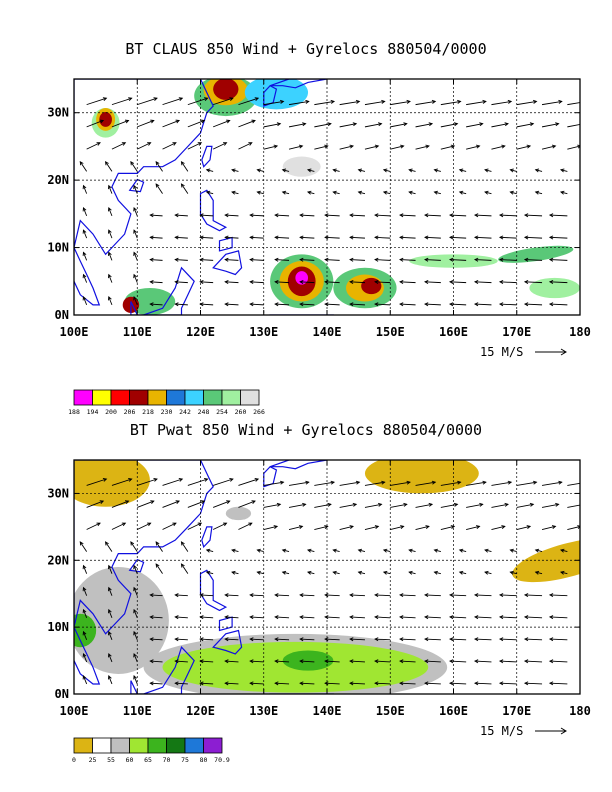 The image size is (612, 792). What do you see at coordinates (93, 760) in the screenshot?
I see `colorbar-label: 25` at bounding box center [93, 760].